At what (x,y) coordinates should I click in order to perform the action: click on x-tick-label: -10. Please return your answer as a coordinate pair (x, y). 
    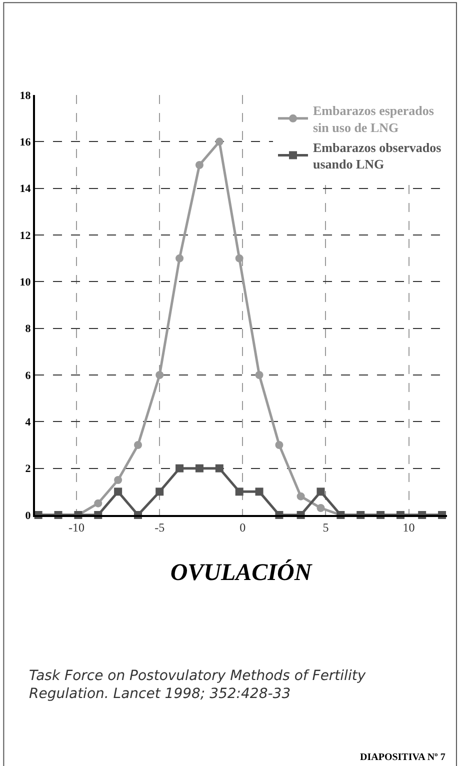
    Looking at the image, I should click on (76, 527).